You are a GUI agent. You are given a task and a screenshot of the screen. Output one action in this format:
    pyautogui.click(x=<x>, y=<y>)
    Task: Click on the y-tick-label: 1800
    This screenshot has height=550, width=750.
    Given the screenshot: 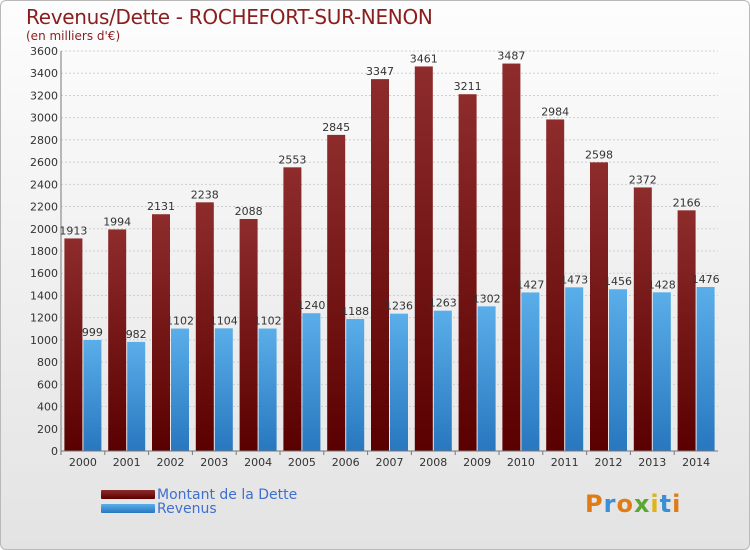 What is the action you would take?
    pyautogui.click(x=44, y=251)
    